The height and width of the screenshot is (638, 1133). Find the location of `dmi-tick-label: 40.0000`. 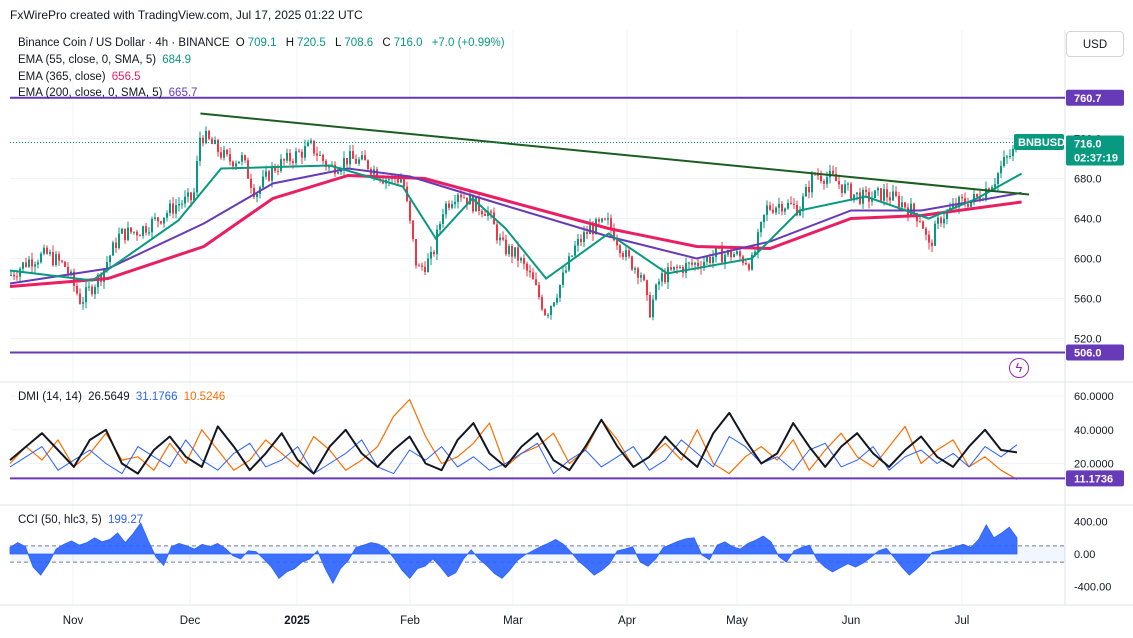

dmi-tick-label: 40.0000 is located at coordinates (1094, 431).